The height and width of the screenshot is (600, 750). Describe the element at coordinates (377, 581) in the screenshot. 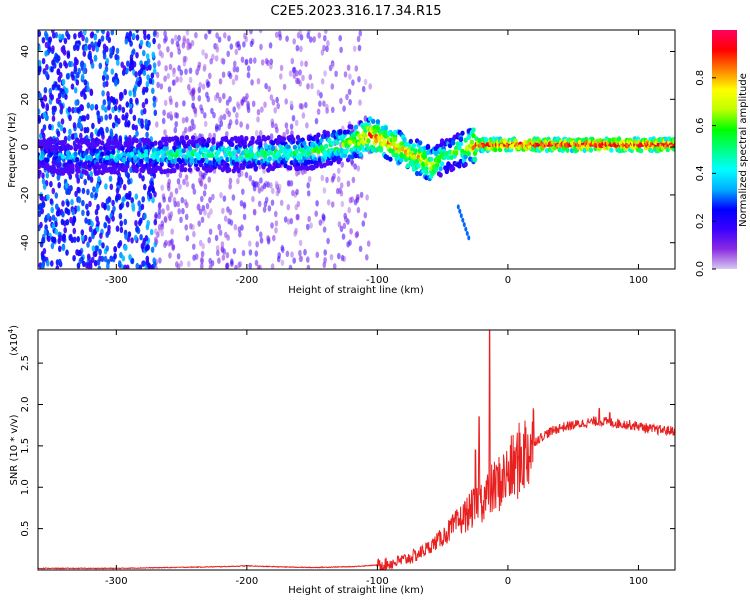

I see `x-tick-label: -100` at that location.